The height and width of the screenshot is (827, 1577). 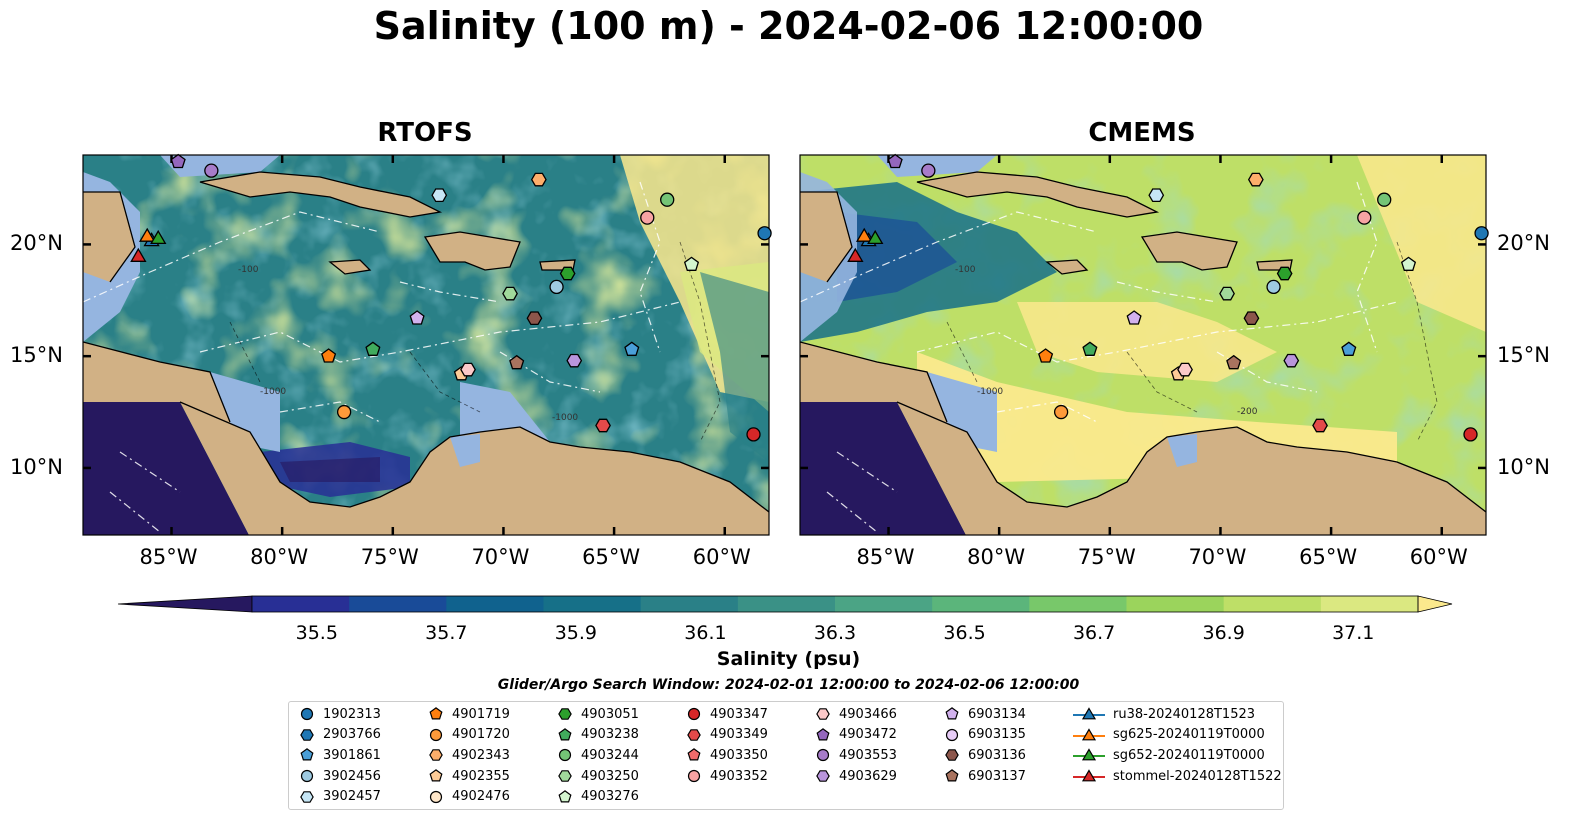 I want to click on legend-item: 2903766, so click(x=339, y=735).